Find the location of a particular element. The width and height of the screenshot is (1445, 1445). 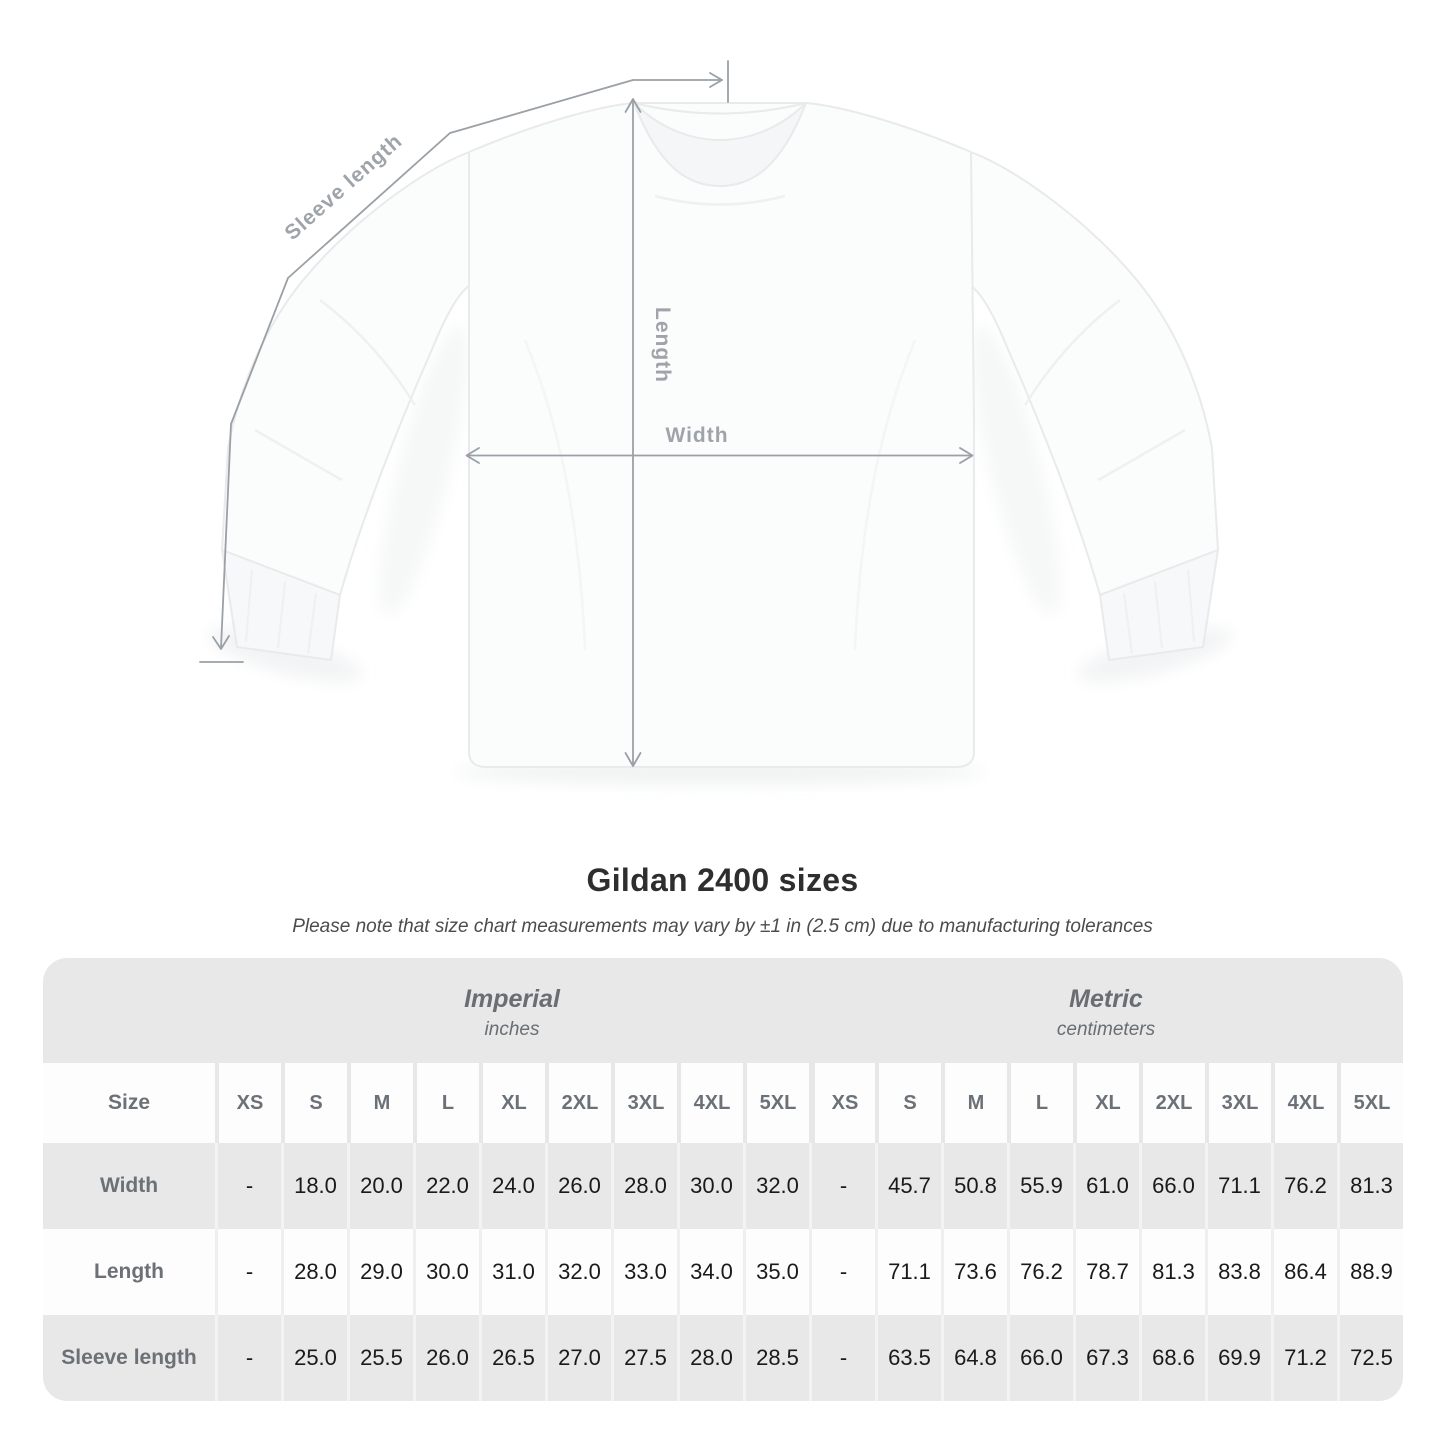

row-label: Width is located at coordinates (129, 1185).